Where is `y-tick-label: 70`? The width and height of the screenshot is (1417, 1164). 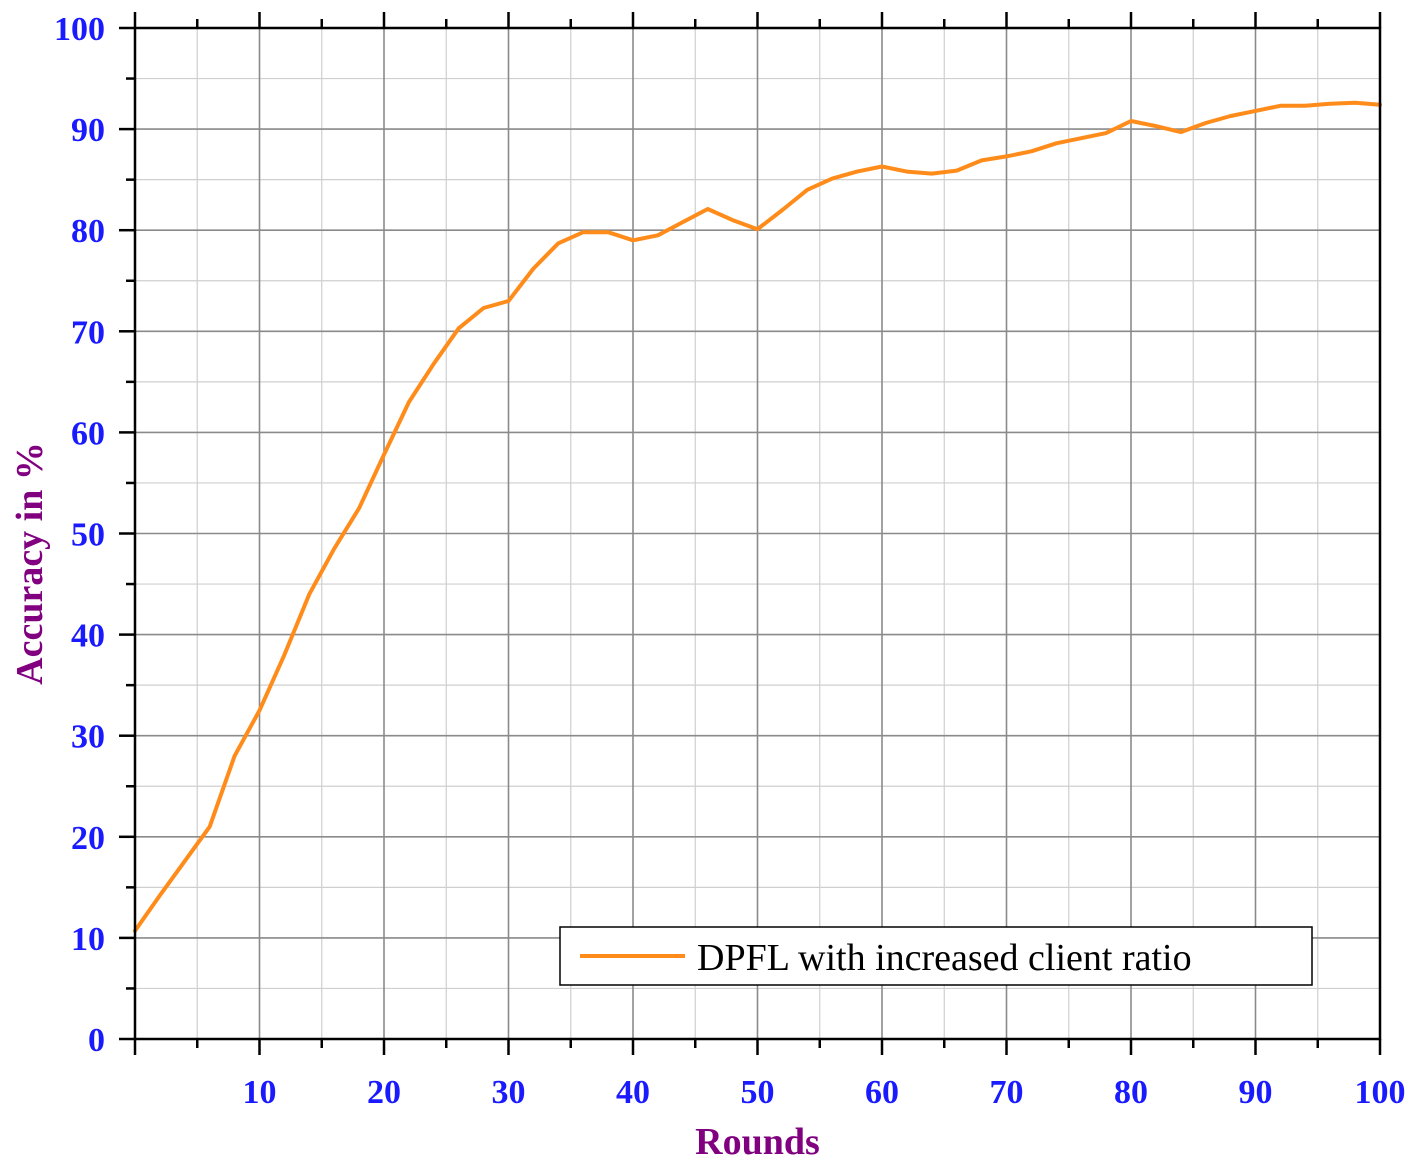
y-tick-label: 70 is located at coordinates (88, 332).